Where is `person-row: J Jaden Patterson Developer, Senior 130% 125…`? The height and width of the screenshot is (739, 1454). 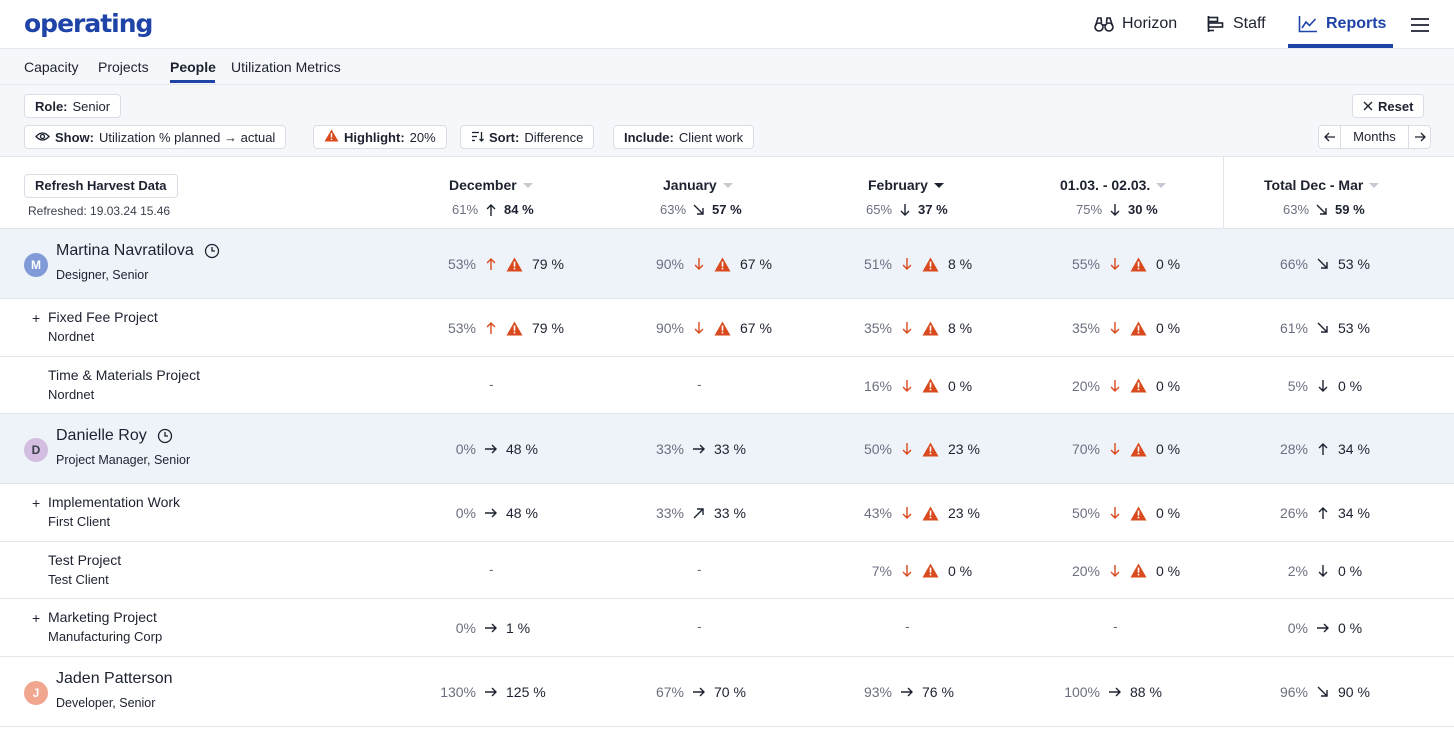
person-row: J Jaden Patterson Developer, Senior 130% 125… is located at coordinates (727, 692).